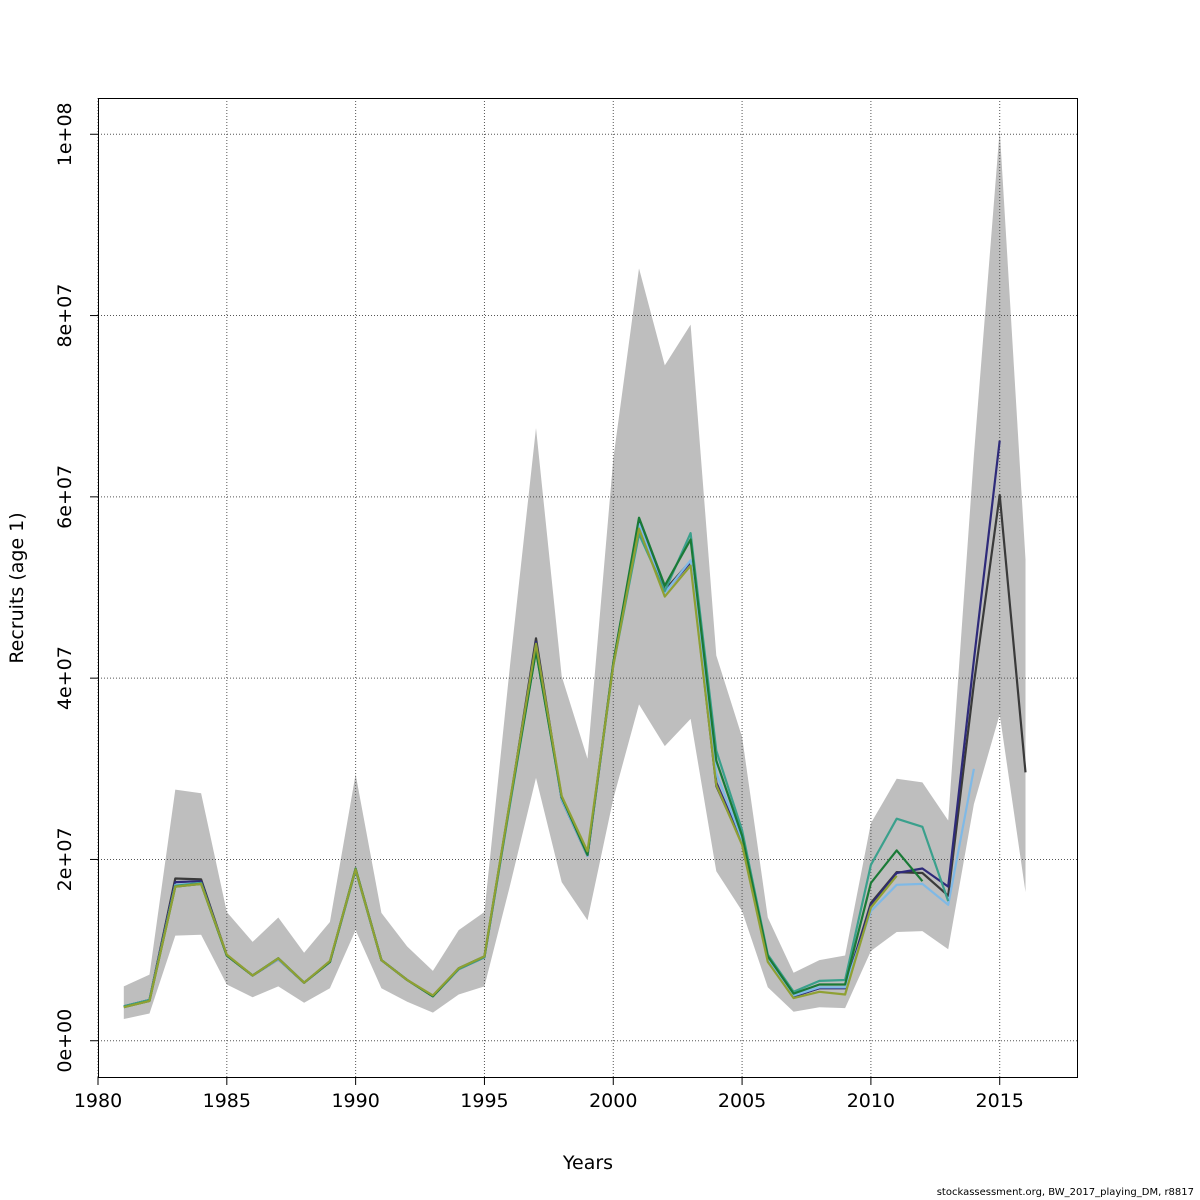  What do you see at coordinates (355, 1101) in the screenshot?
I see `x-tick-label: 1990` at bounding box center [355, 1101].